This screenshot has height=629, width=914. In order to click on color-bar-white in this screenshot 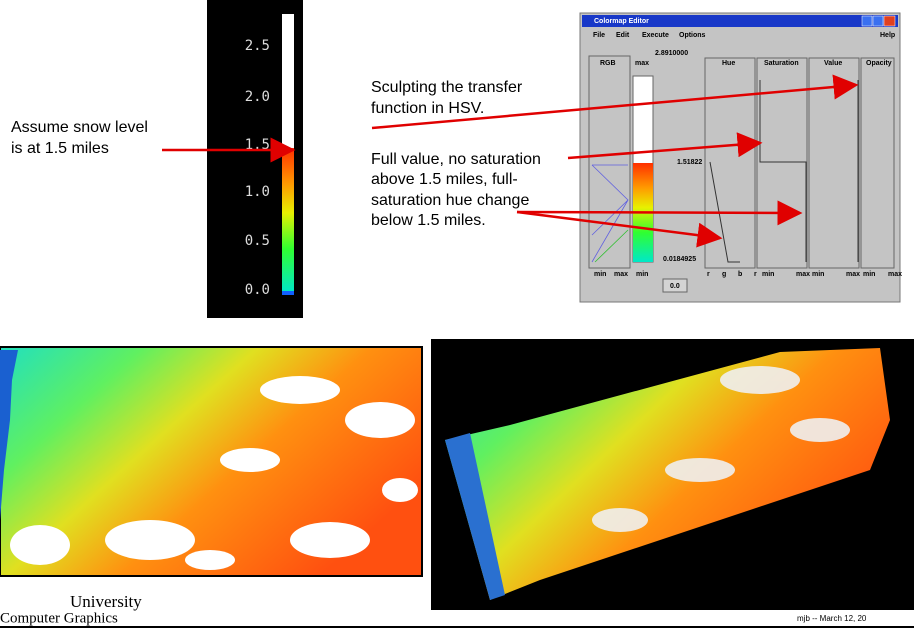, I will do `click(288, 81)`.